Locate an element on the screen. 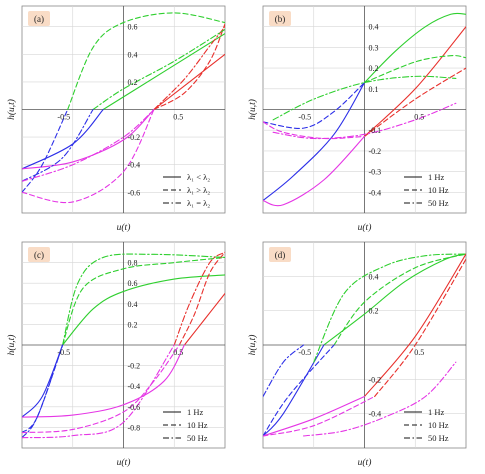  panel-tag: (b) is located at coordinates (280, 19).